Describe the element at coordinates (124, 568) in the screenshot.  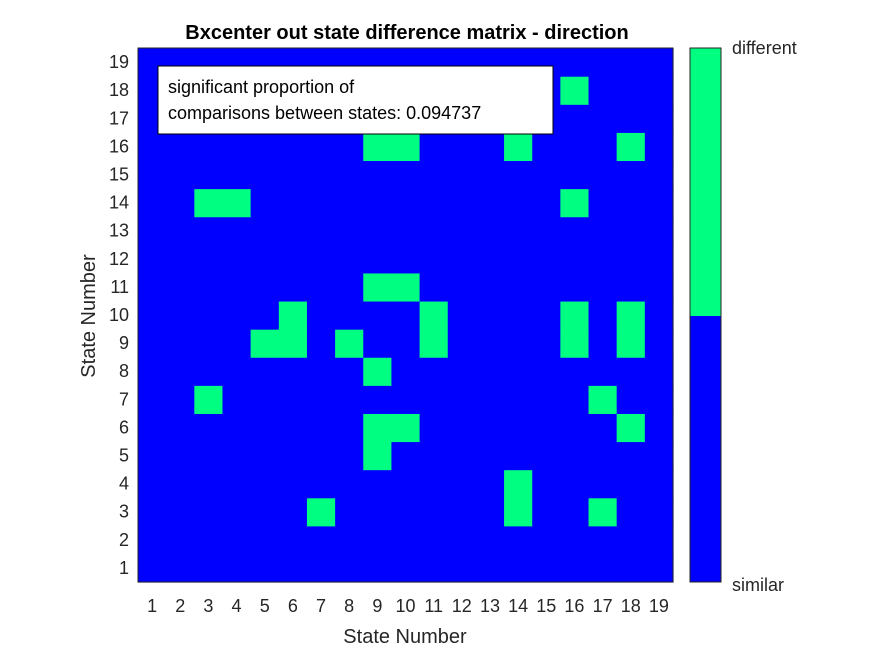
I see `y-tick-label: 1` at that location.